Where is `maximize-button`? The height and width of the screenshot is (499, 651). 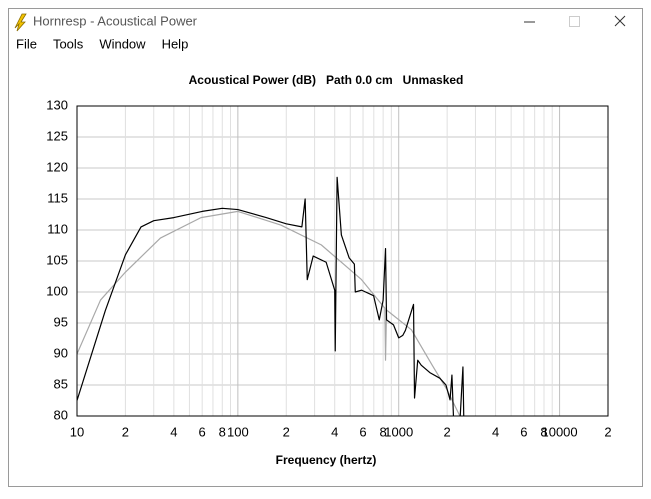
maximize-button is located at coordinates (574, 21).